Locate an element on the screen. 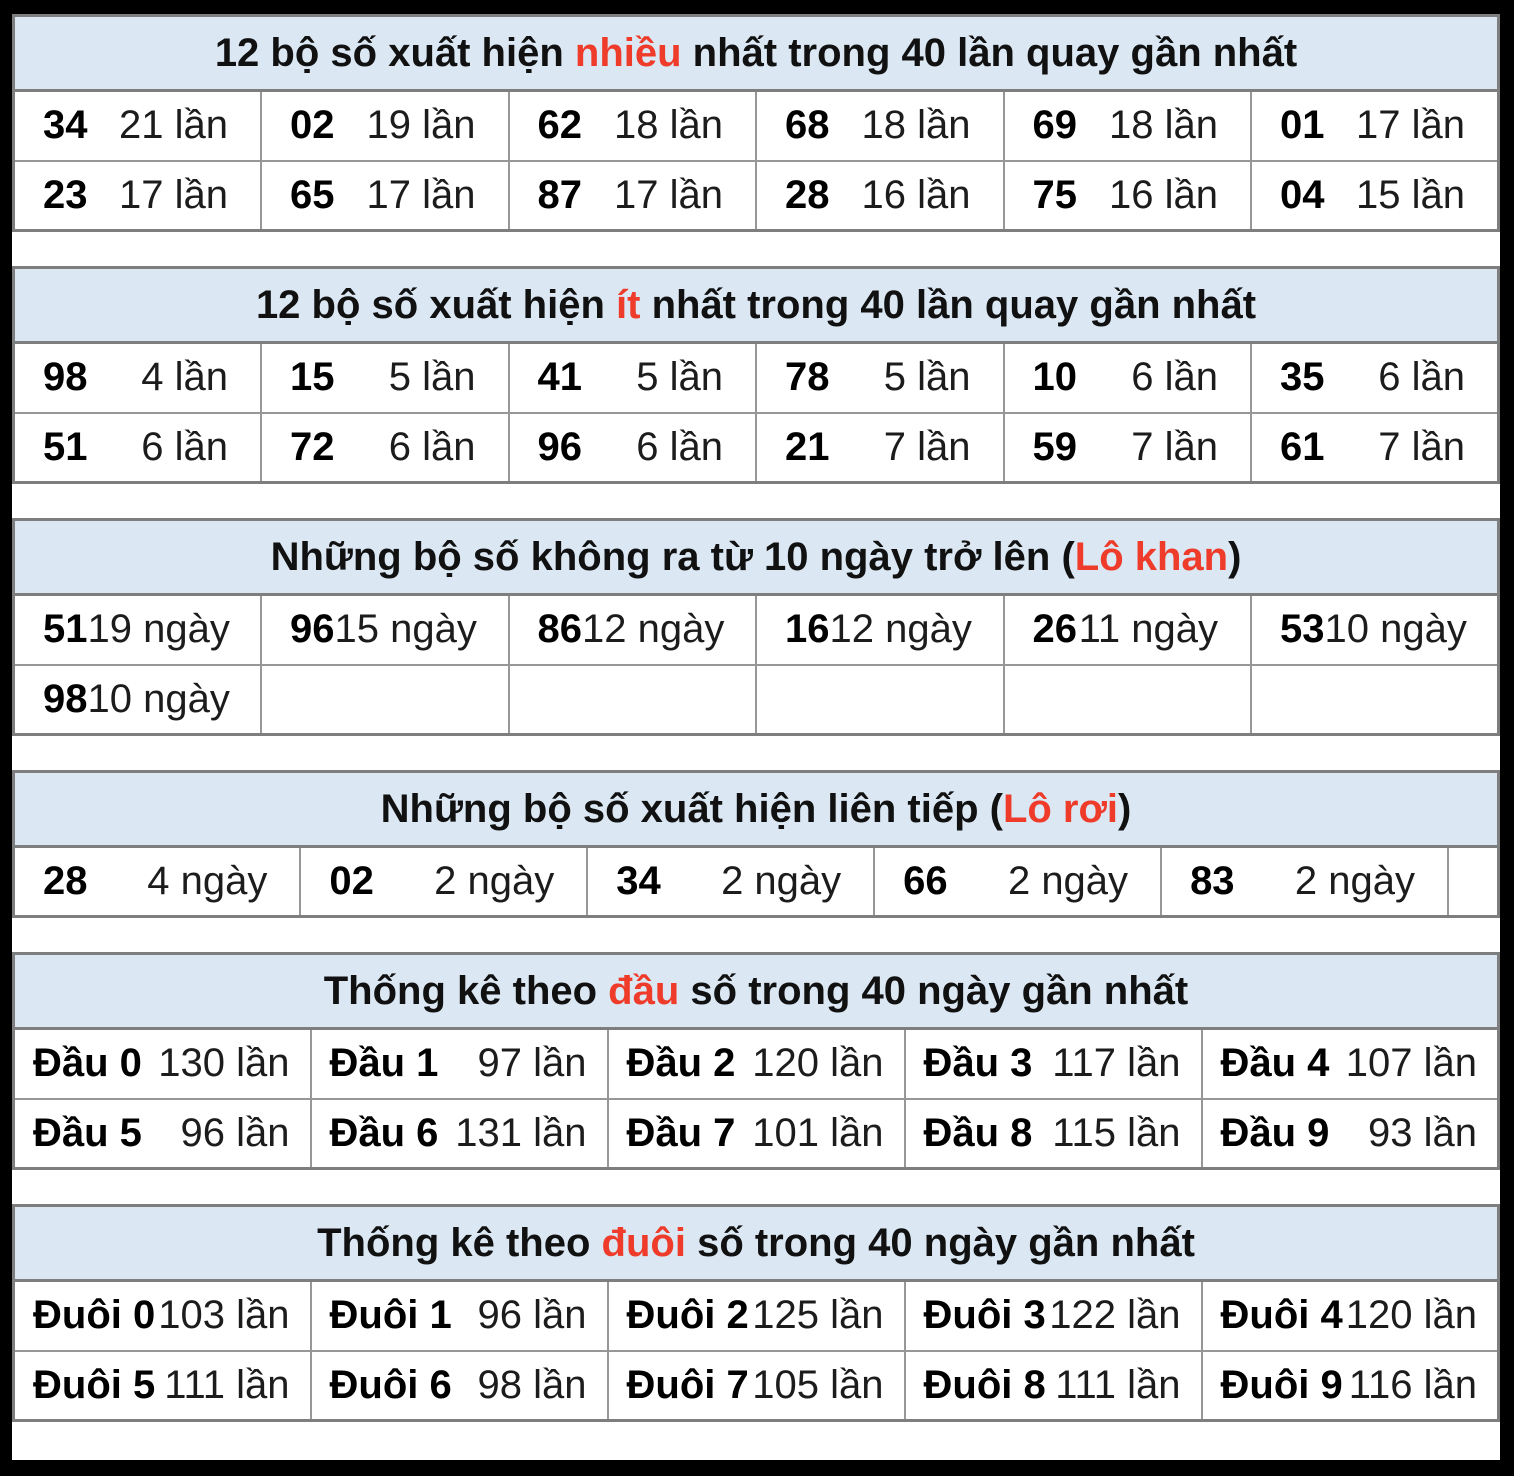 The image size is (1514, 1476). stat-cell: 65 17 lần is located at coordinates (385, 195).